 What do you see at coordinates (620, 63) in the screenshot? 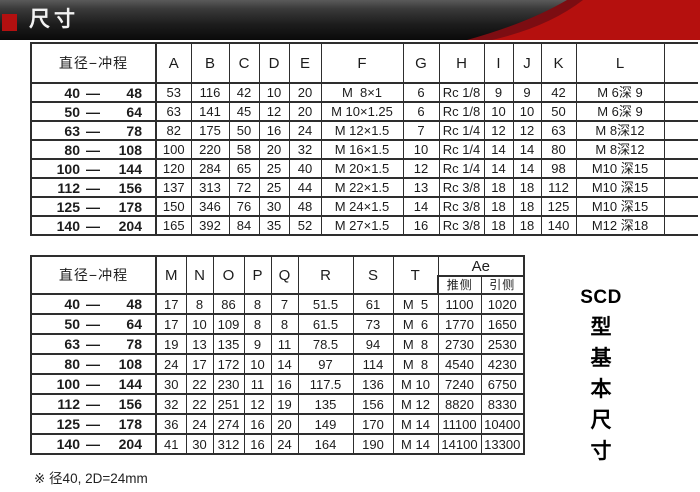
I see `column-header-l: L` at bounding box center [620, 63].